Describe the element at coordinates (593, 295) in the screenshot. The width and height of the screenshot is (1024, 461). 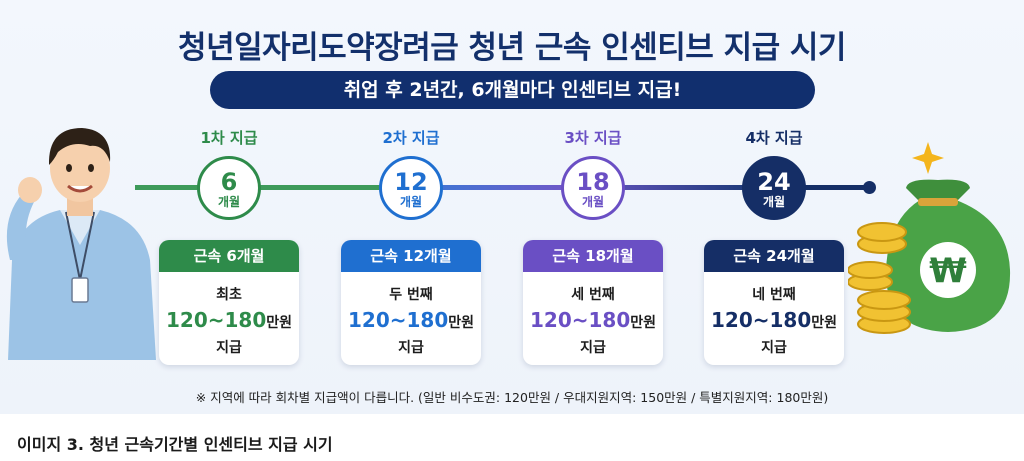
I see `card-order: 세 번째` at that location.